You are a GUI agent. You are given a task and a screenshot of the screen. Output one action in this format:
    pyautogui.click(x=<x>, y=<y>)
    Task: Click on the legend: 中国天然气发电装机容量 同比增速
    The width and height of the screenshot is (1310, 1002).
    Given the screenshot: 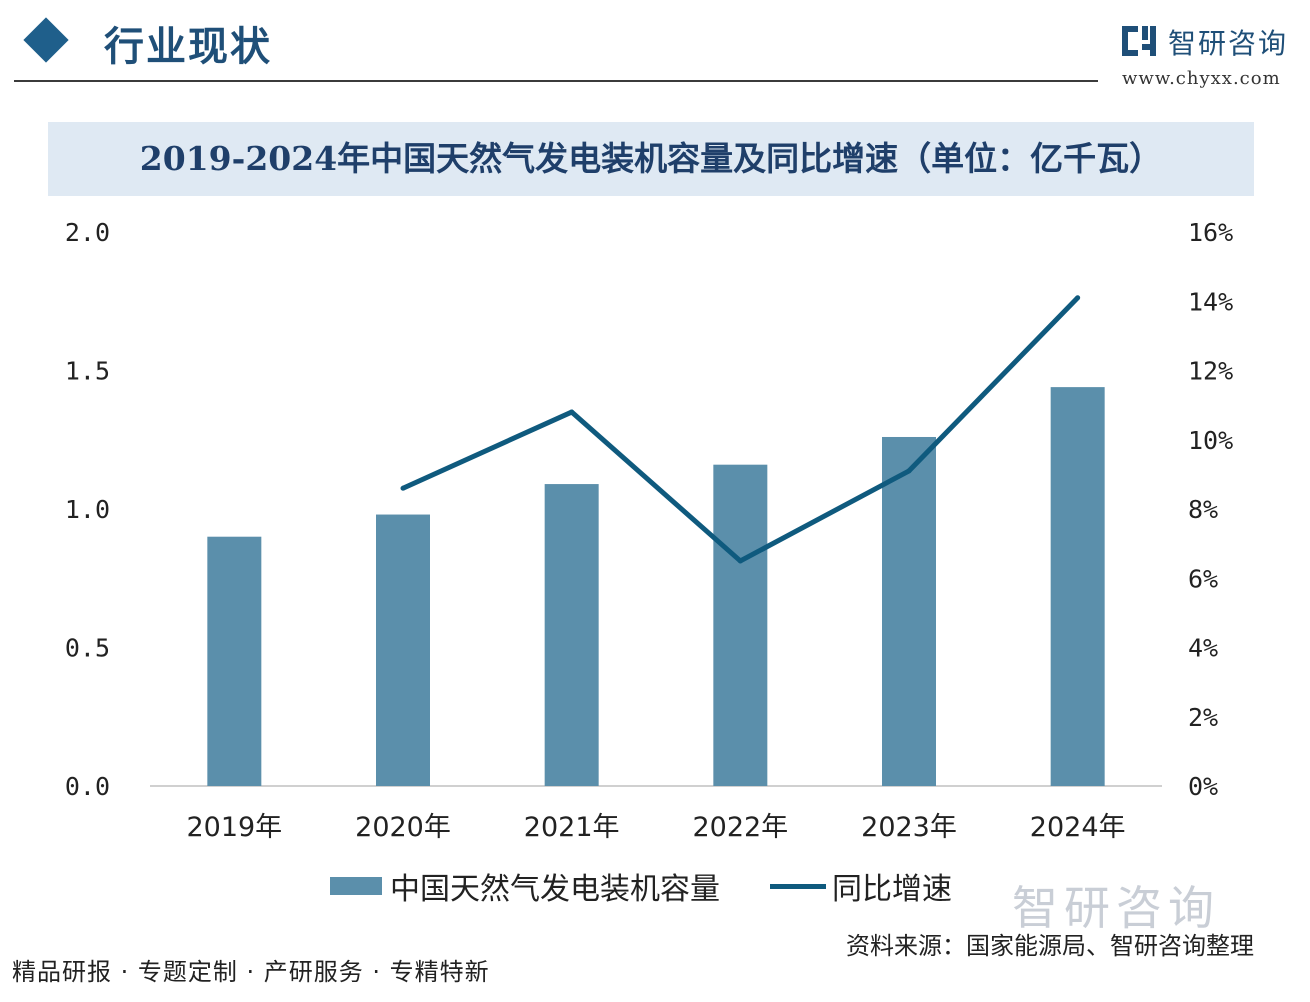 What is the action you would take?
    pyautogui.click(x=641, y=886)
    